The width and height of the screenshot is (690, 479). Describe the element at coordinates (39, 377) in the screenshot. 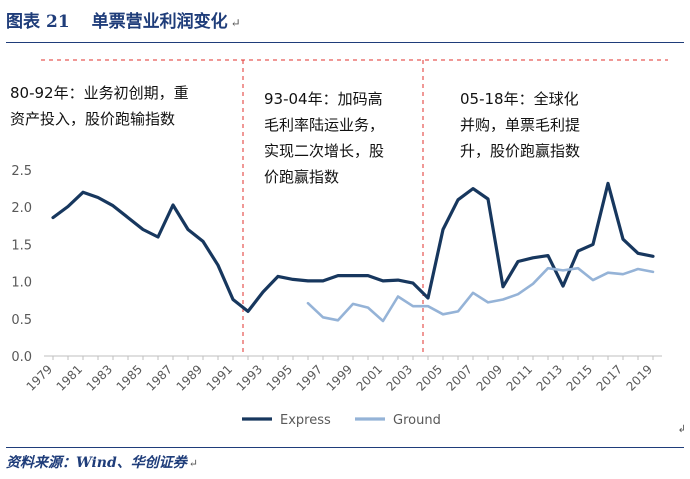

I see `x-tick-label: 1979` at that location.